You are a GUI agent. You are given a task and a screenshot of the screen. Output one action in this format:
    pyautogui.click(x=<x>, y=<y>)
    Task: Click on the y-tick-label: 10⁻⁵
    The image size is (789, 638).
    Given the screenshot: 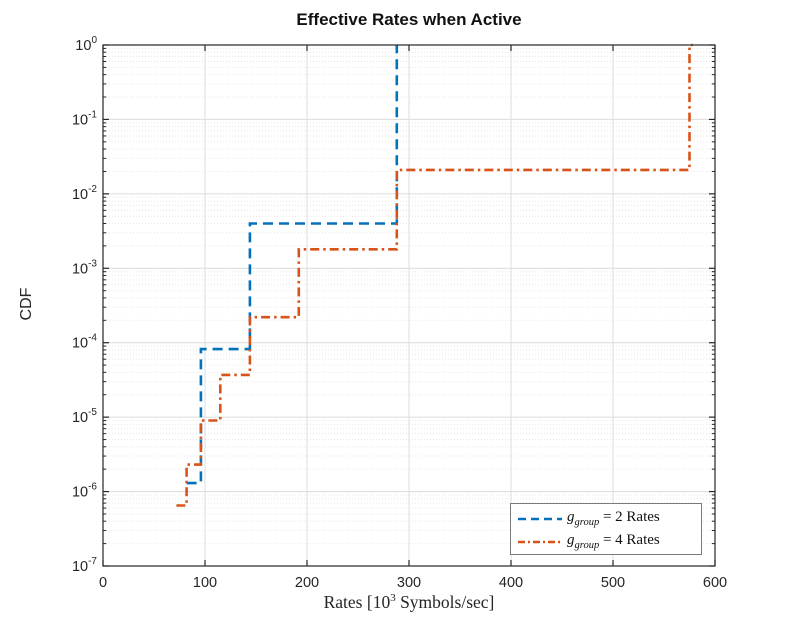 What is the action you would take?
    pyautogui.click(x=84, y=416)
    